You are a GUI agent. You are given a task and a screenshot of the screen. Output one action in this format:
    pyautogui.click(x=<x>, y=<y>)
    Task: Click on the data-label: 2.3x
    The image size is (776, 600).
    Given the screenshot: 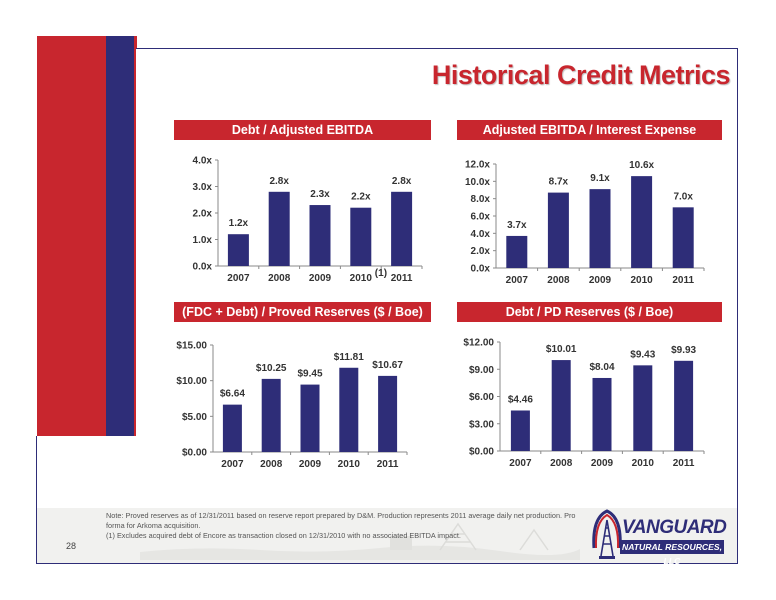 What is the action you would take?
    pyautogui.click(x=320, y=194)
    